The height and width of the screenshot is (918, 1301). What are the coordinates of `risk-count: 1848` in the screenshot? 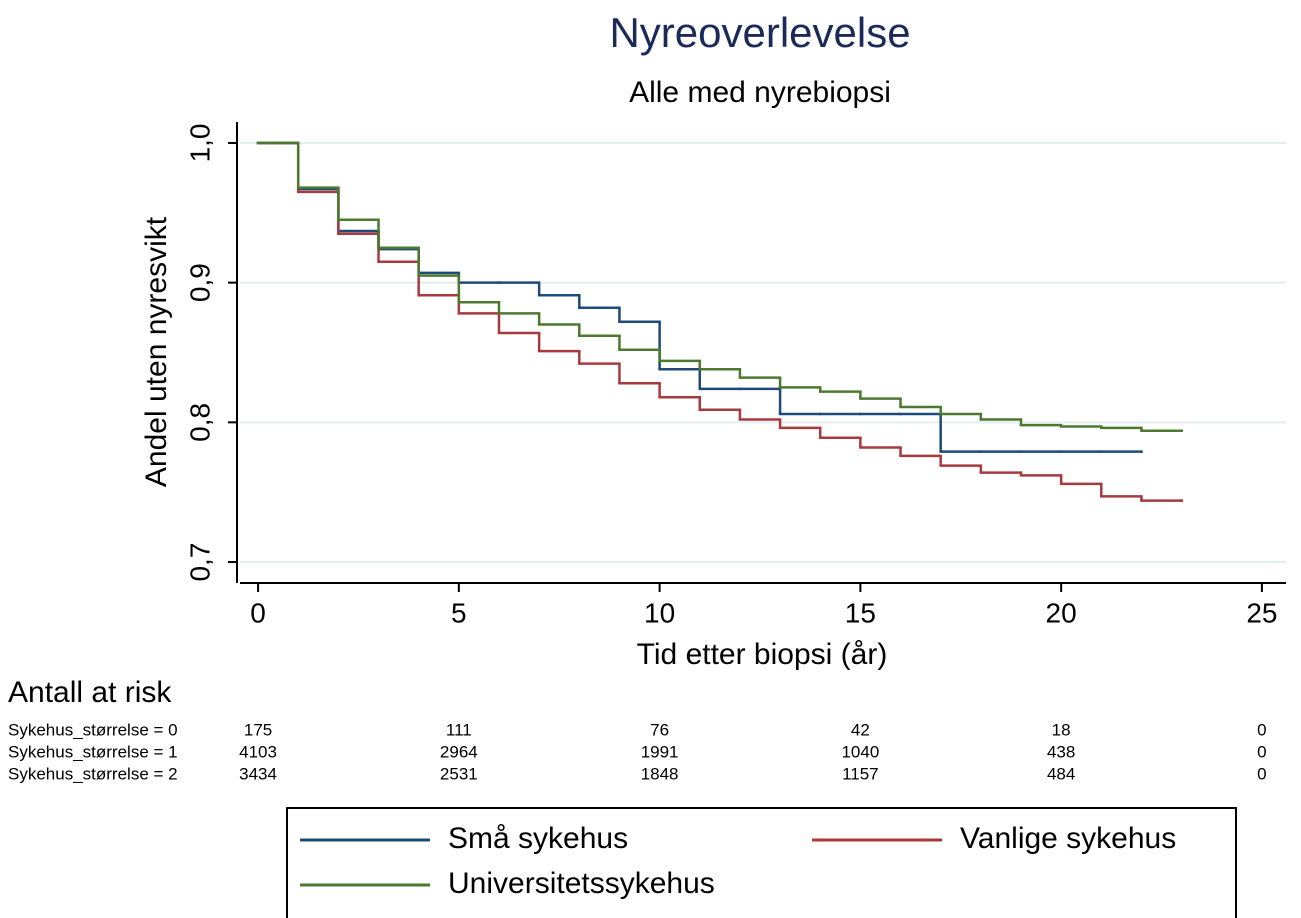 It's located at (660, 773).